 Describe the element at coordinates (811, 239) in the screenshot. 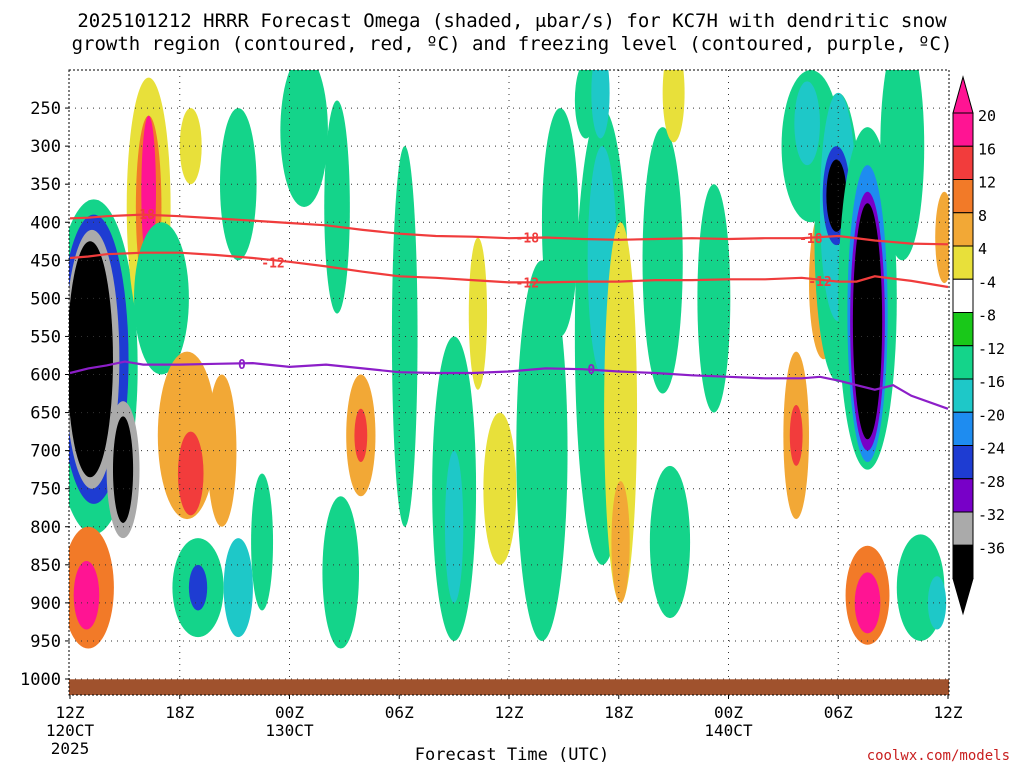

I see `contour-label-6: -18` at that location.